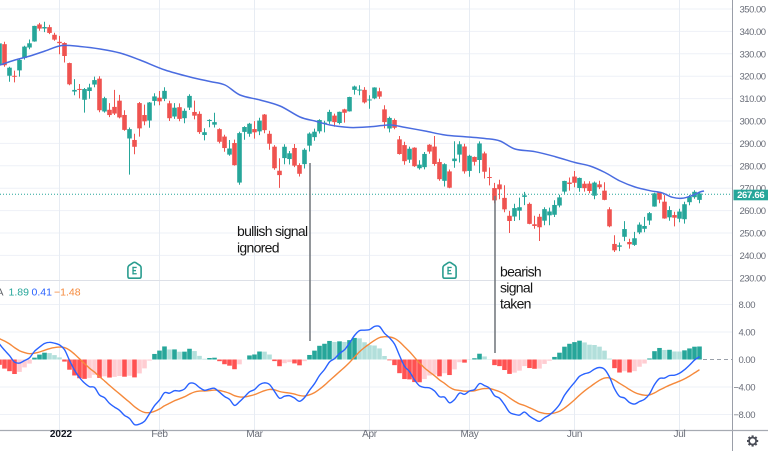  I want to click on svg-text: 0.41, so click(42, 293).